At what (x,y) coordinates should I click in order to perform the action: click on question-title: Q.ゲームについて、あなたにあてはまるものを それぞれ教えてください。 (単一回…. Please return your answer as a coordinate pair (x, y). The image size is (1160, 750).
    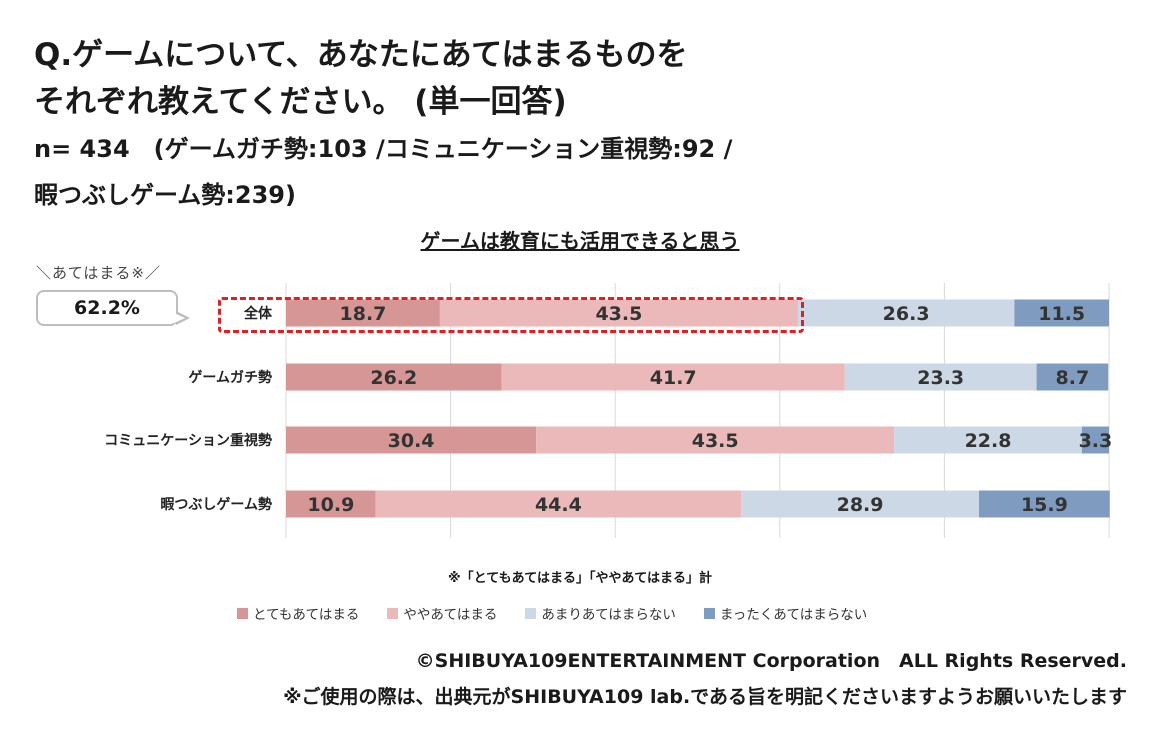
    Looking at the image, I should click on (361, 78).